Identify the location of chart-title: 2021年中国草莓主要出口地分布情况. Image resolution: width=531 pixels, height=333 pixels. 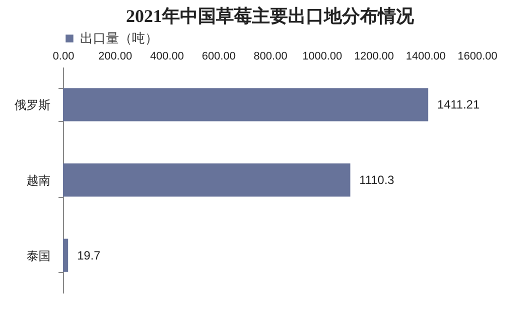
(270, 16).